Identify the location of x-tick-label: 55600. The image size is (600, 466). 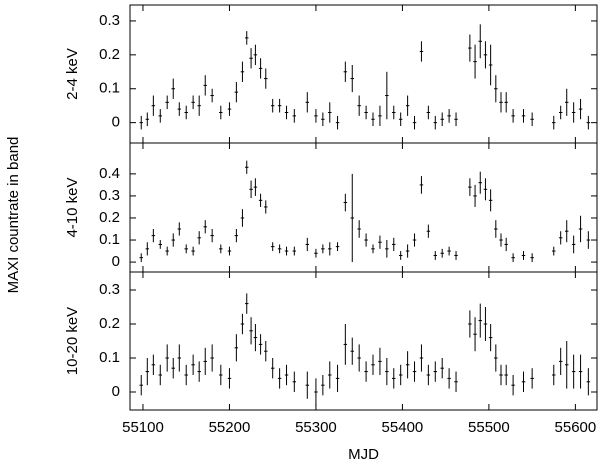
(576, 427).